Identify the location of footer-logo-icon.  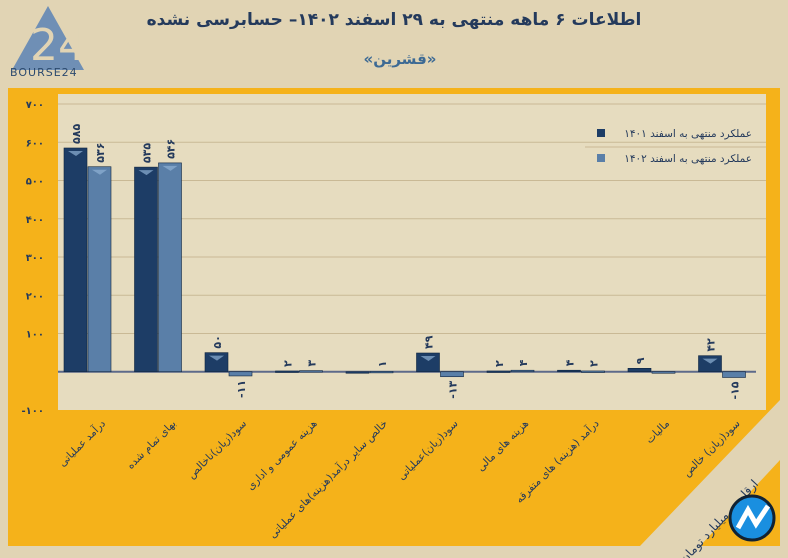
(752, 518).